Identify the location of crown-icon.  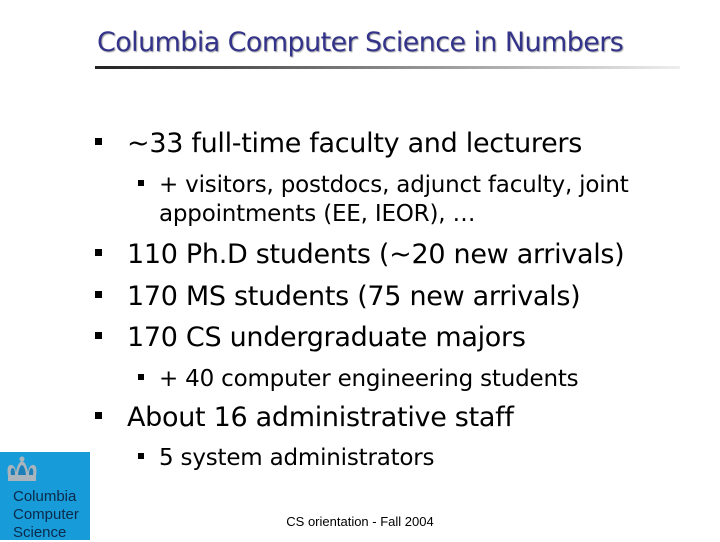
(22, 468).